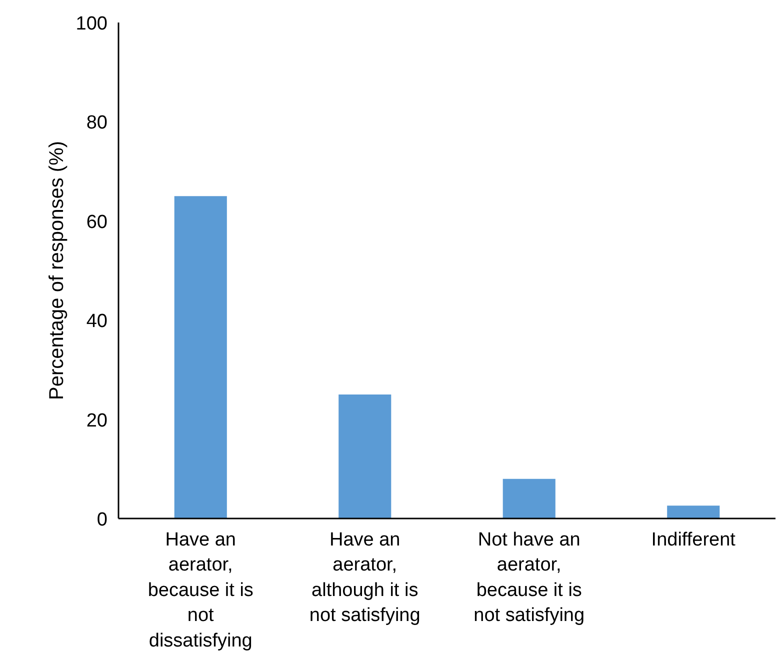 Image resolution: width=777 pixels, height=668 pixels. What do you see at coordinates (529, 578) in the screenshot?
I see `x-tick-label: Not have an aerator, because it is not satisfying` at bounding box center [529, 578].